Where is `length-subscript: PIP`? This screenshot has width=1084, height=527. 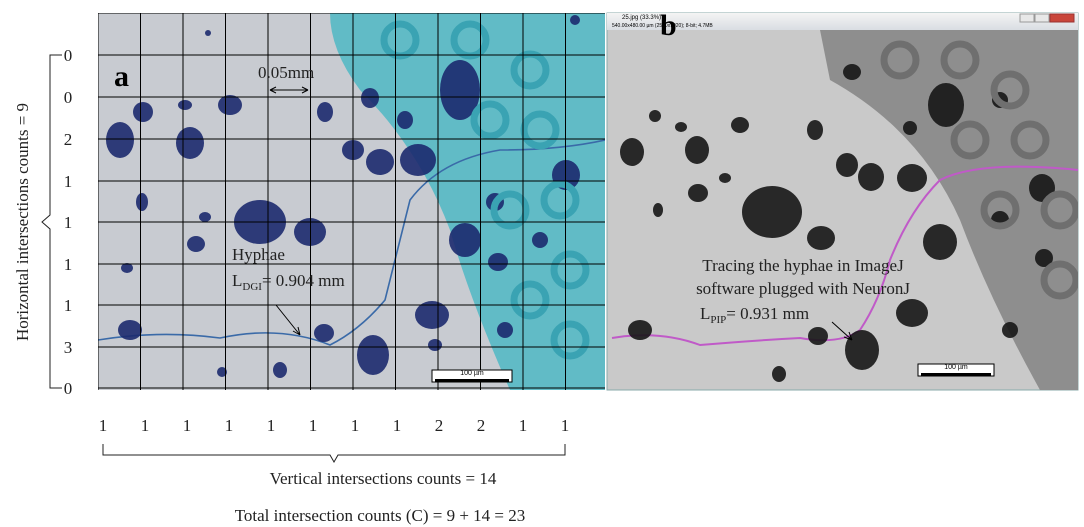
length-subscript: PIP is located at coordinates (718, 320).